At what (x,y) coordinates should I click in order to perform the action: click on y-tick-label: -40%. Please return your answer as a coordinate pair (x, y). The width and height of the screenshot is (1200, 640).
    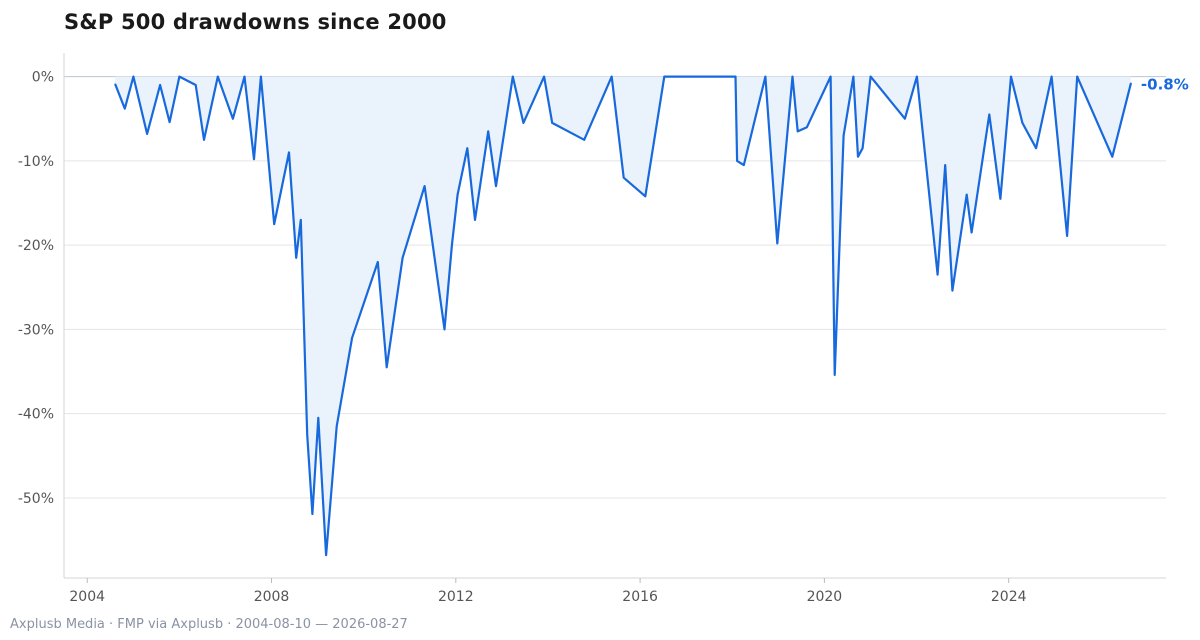
    Looking at the image, I should click on (36, 415).